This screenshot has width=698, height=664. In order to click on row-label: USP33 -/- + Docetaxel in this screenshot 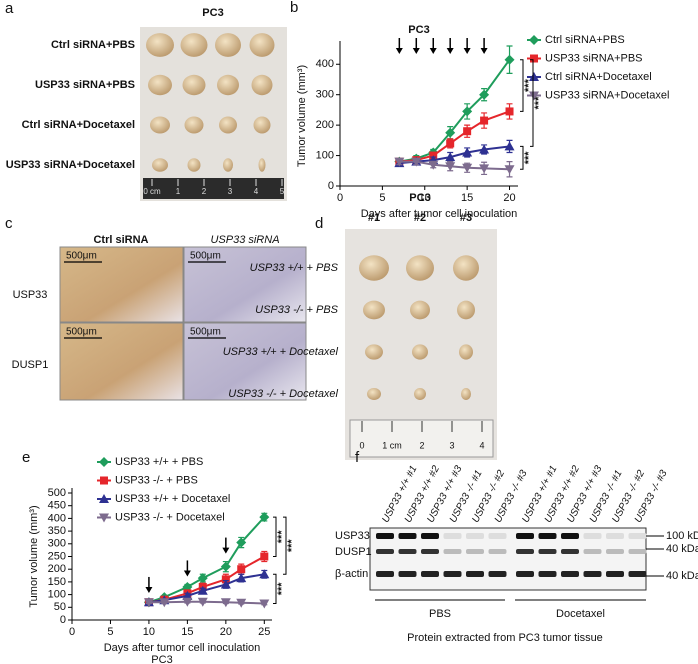, I will do `click(283, 394)`.